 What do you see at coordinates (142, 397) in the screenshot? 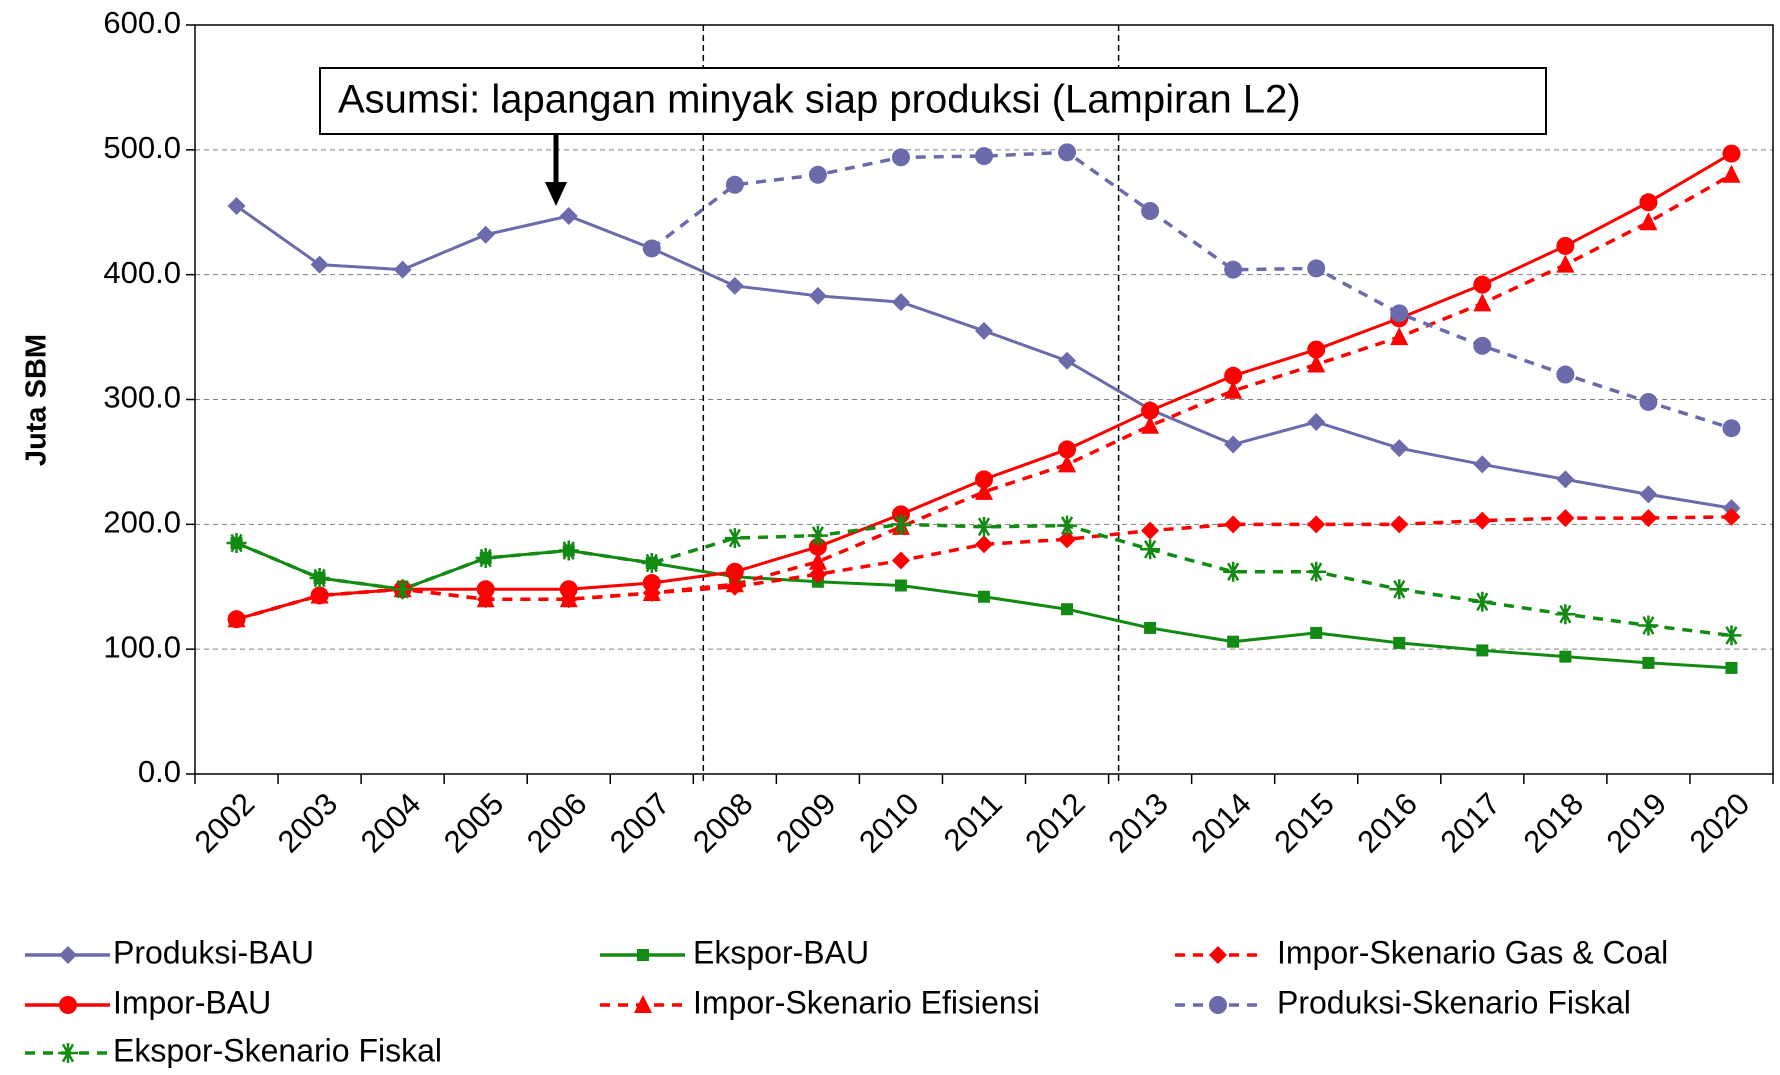
I see `y-tick-label: 300.0` at bounding box center [142, 397].